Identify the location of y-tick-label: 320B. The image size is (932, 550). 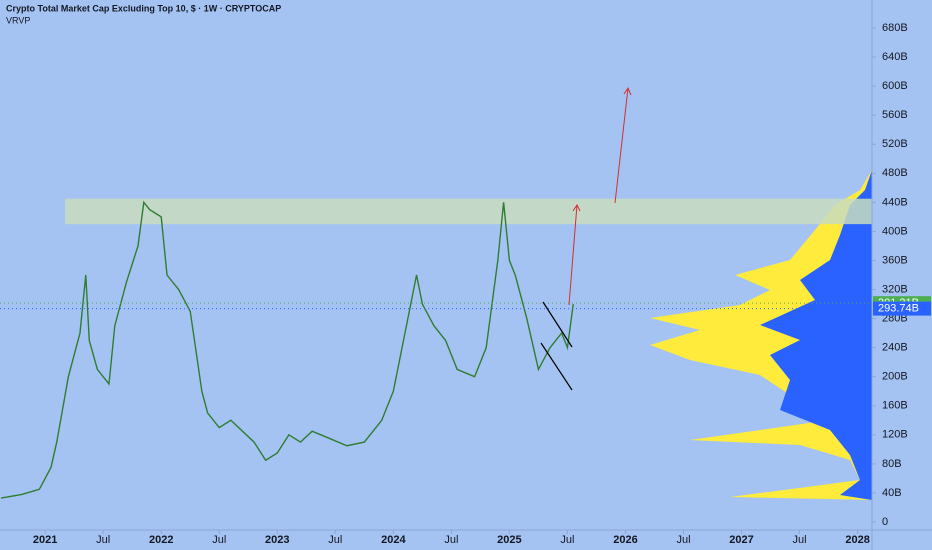
(895, 289).